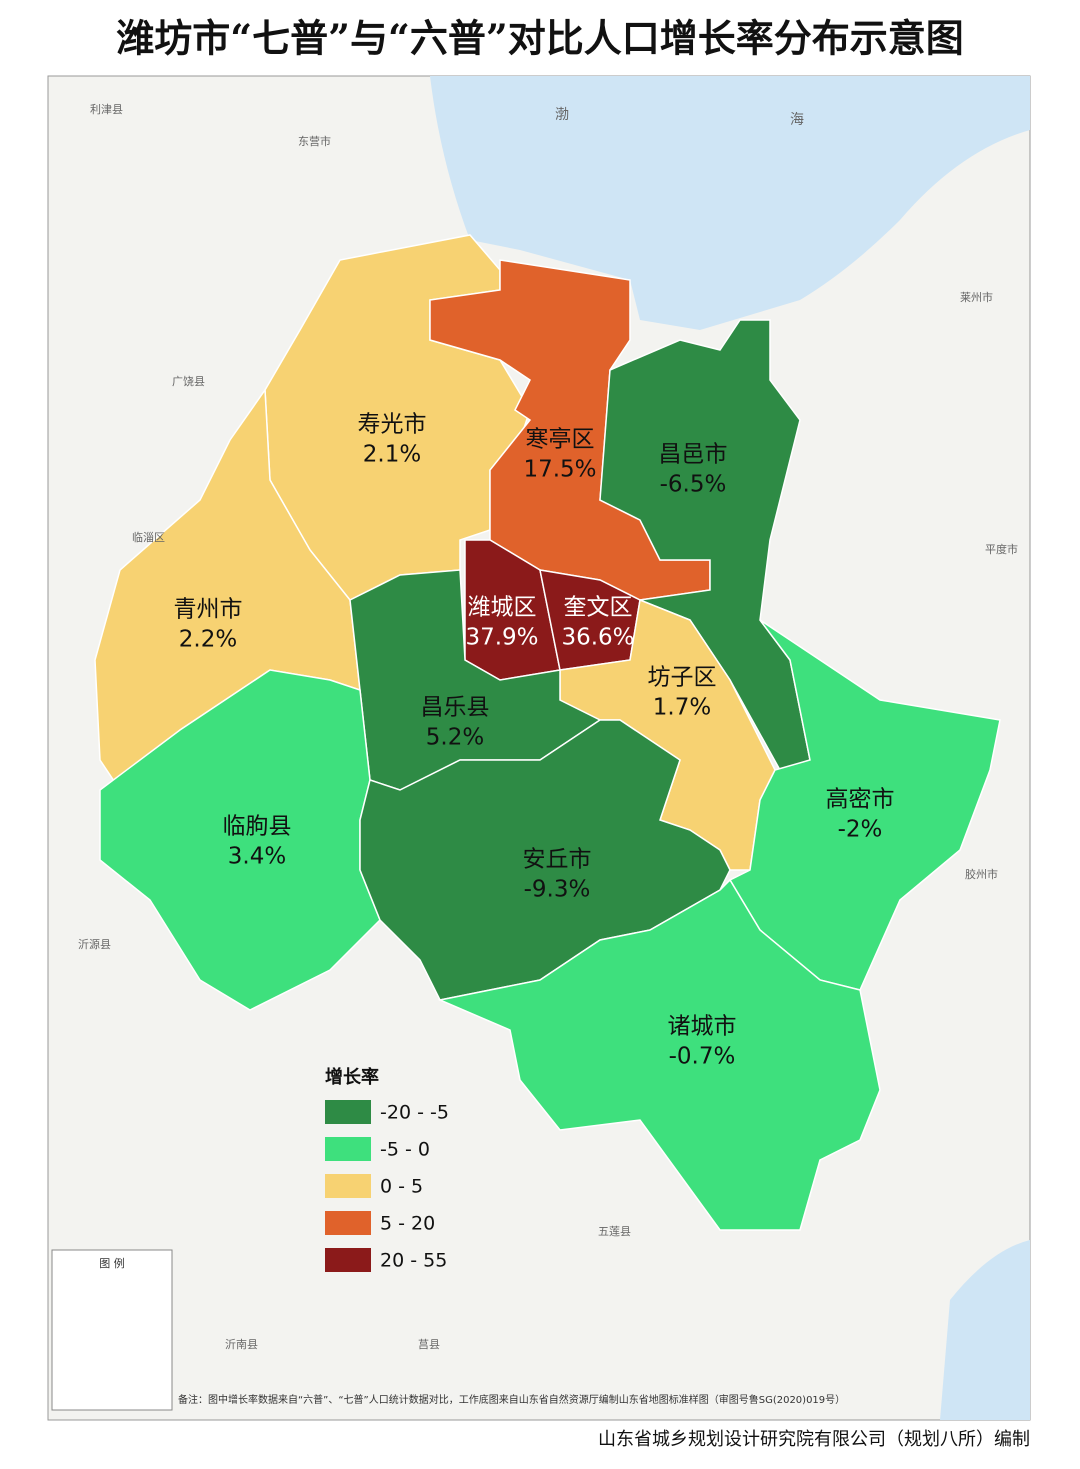 The height and width of the screenshot is (1469, 1080). Describe the element at coordinates (860, 830) in the screenshot. I see `region-rate: -2%` at that location.